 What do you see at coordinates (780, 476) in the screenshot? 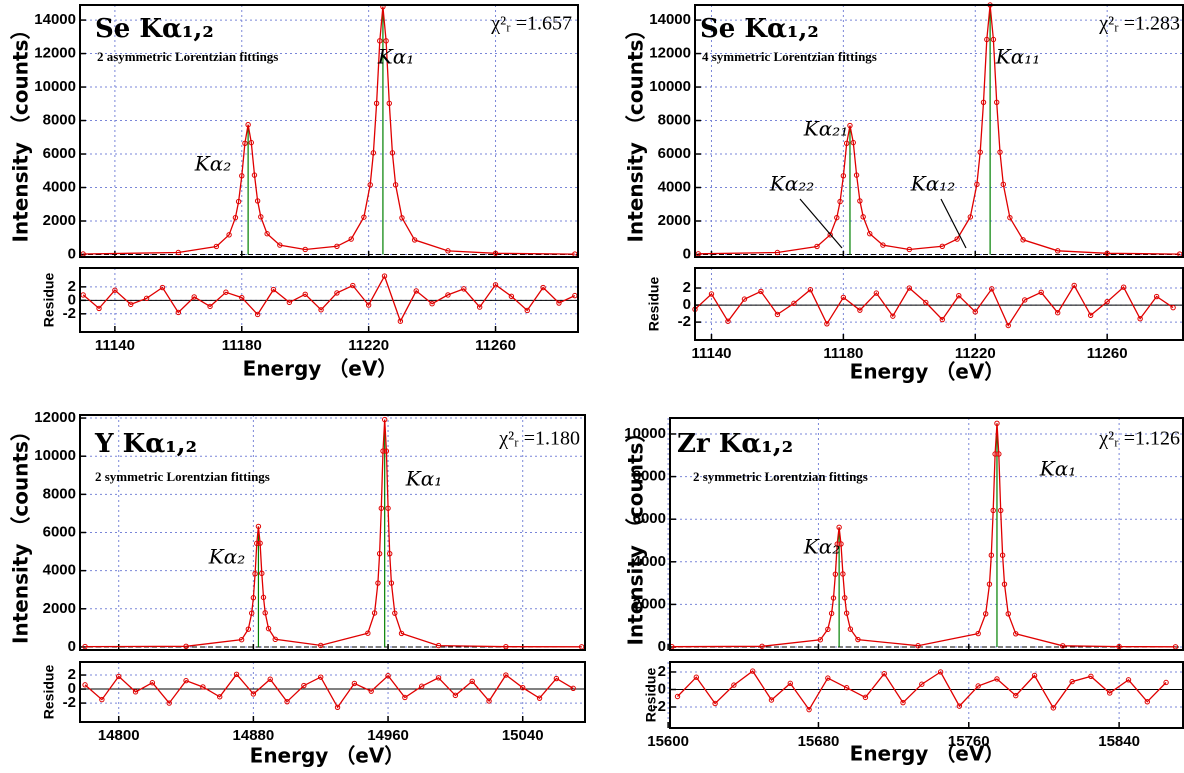
I see `panel-subtitle: 2 symmetric Lorentzian fittings` at bounding box center [780, 476].